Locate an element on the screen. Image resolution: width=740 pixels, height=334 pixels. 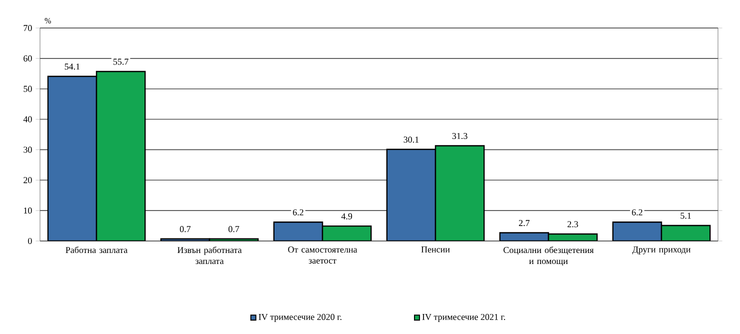
x-tick-label: Извън работната заплата is located at coordinates (209, 255).